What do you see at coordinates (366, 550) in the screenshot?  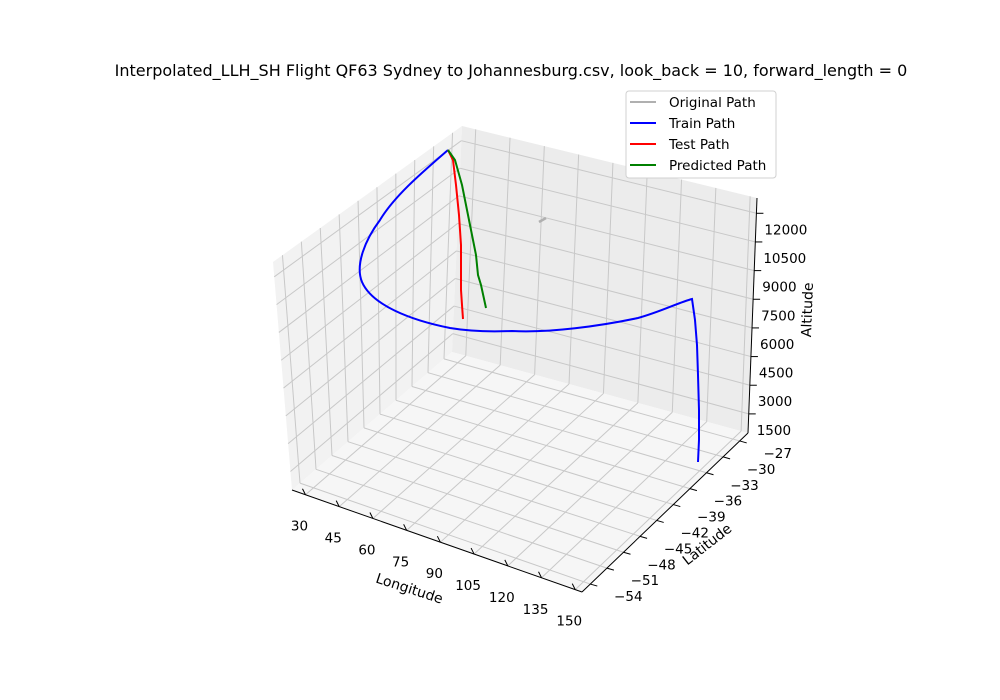 I see `tick-label-x: 60` at bounding box center [366, 550].